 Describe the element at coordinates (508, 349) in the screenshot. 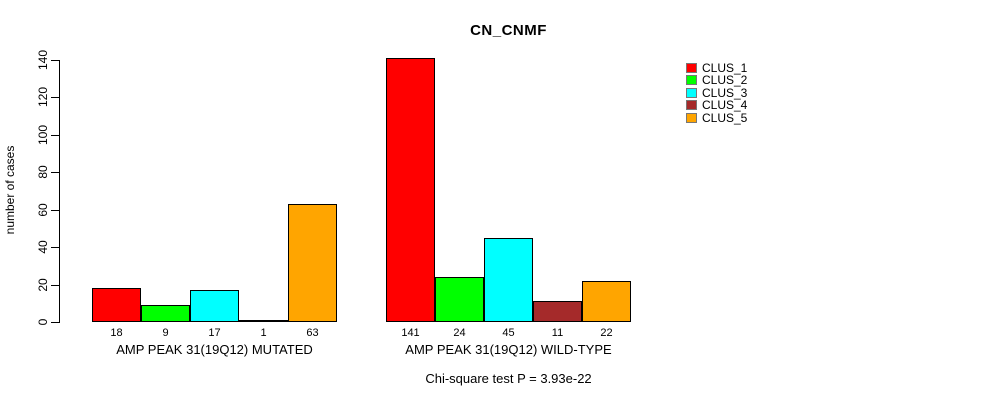

I see `group-label-2: AMP PEAK 31(19Q12) WILD-TYPE` at that location.